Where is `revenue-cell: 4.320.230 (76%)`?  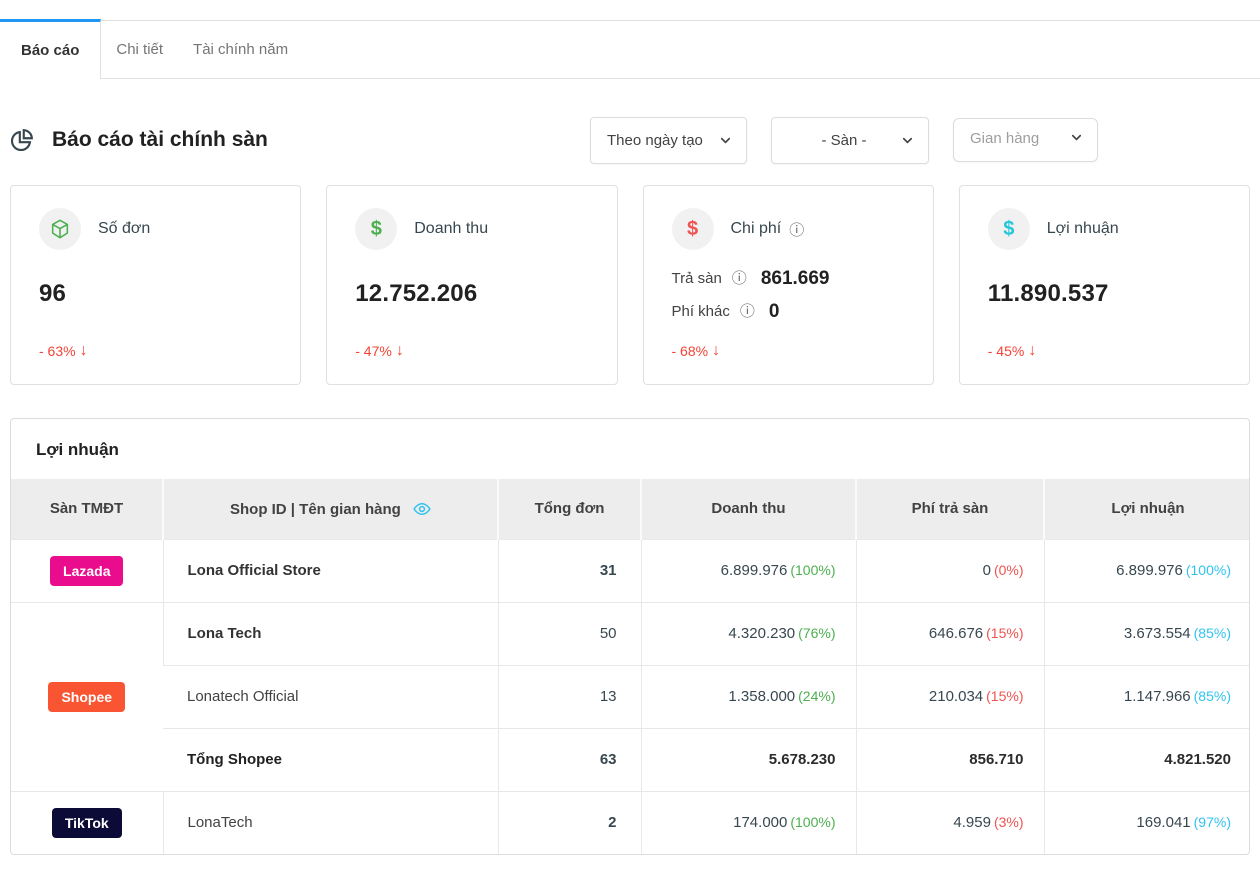 revenue-cell: 4.320.230 (76%) is located at coordinates (748, 633).